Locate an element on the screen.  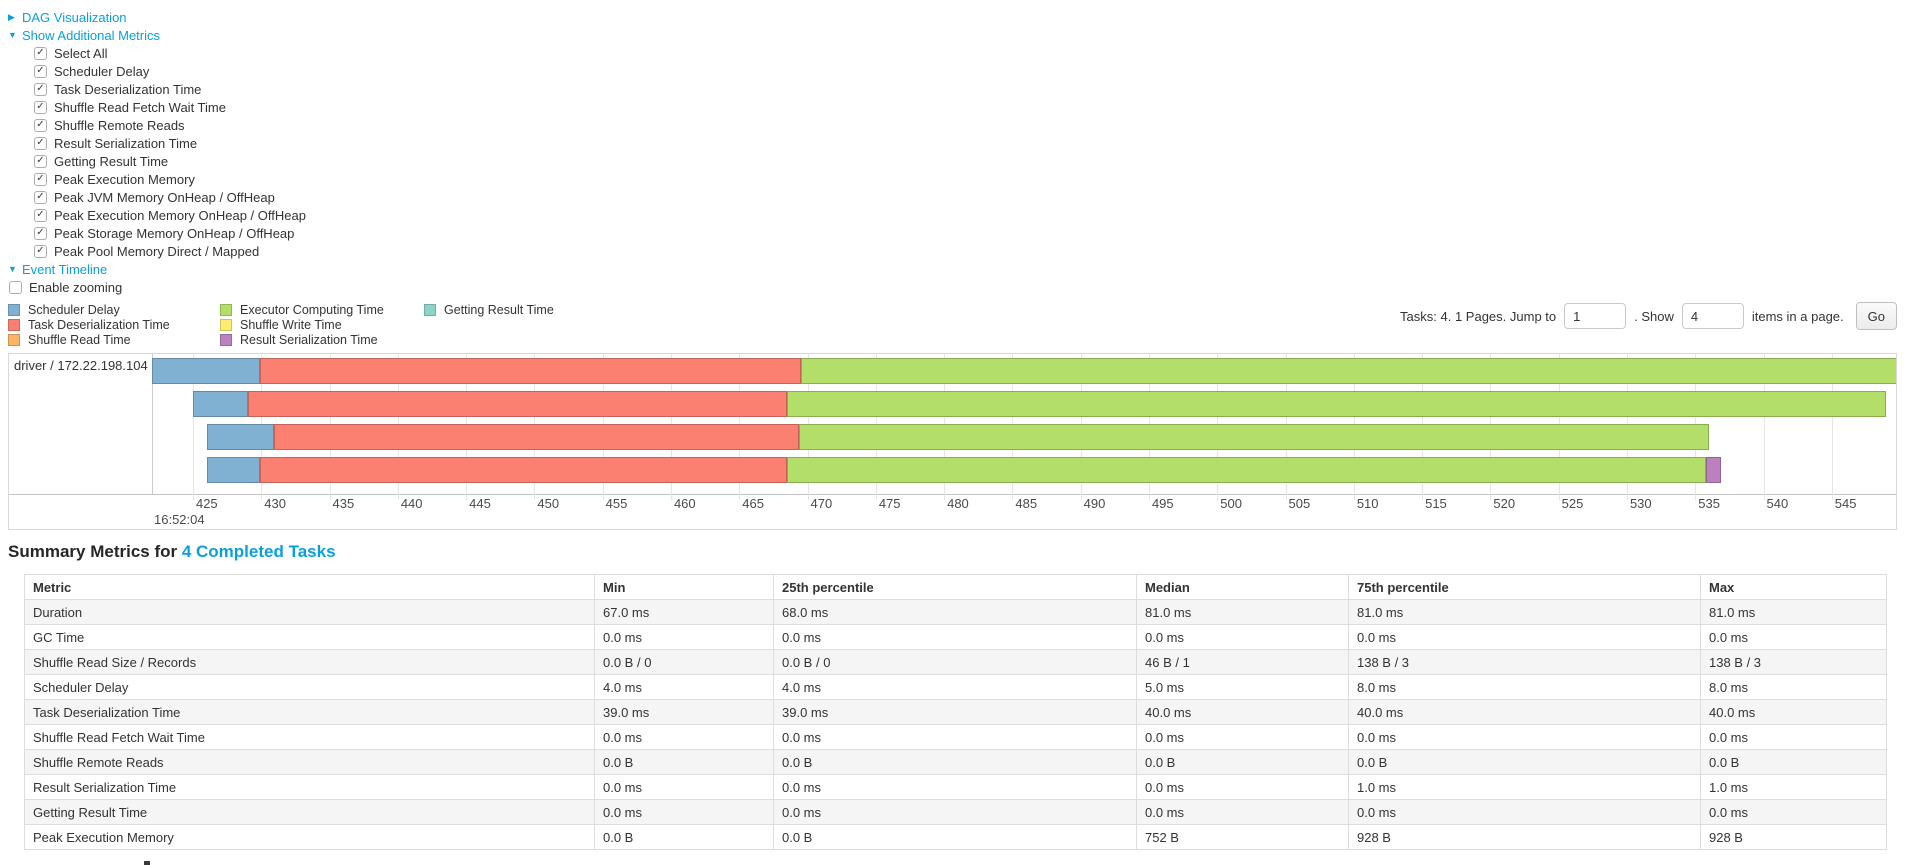
table-cell: 4.0 ms is located at coordinates (955, 687).